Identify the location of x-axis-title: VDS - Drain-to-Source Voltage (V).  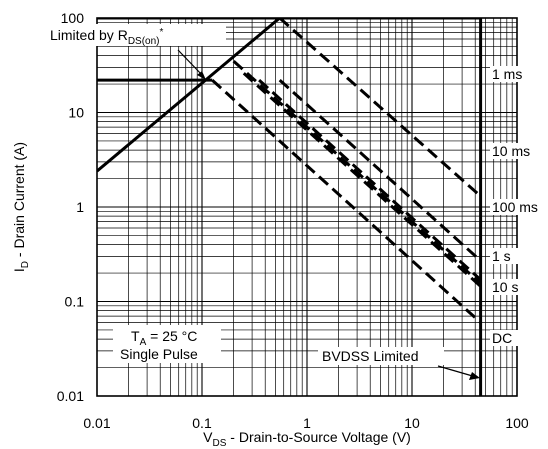
(307, 439).